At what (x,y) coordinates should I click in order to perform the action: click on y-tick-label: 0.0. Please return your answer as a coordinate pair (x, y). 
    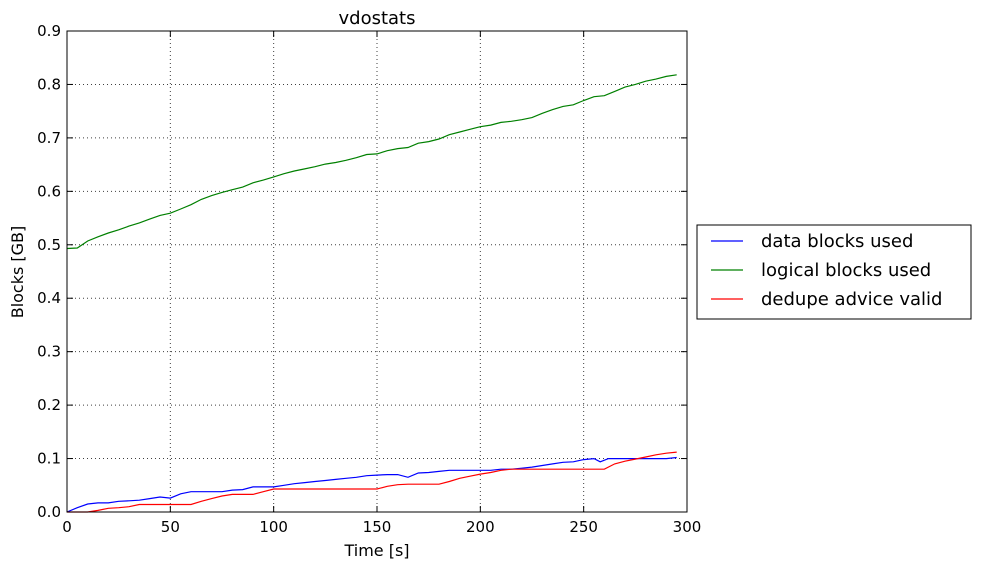
    Looking at the image, I should click on (49, 512).